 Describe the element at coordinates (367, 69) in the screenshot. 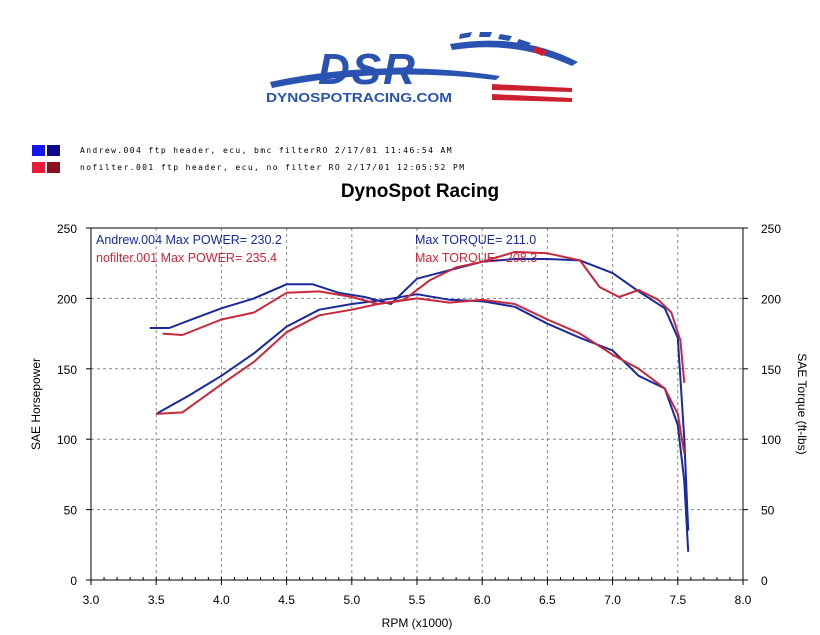

I see `logo-brand: DSR` at that location.